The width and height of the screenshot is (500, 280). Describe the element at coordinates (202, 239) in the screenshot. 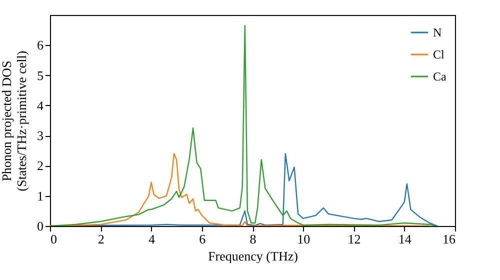

I see `x-tick-label: 6` at that location.